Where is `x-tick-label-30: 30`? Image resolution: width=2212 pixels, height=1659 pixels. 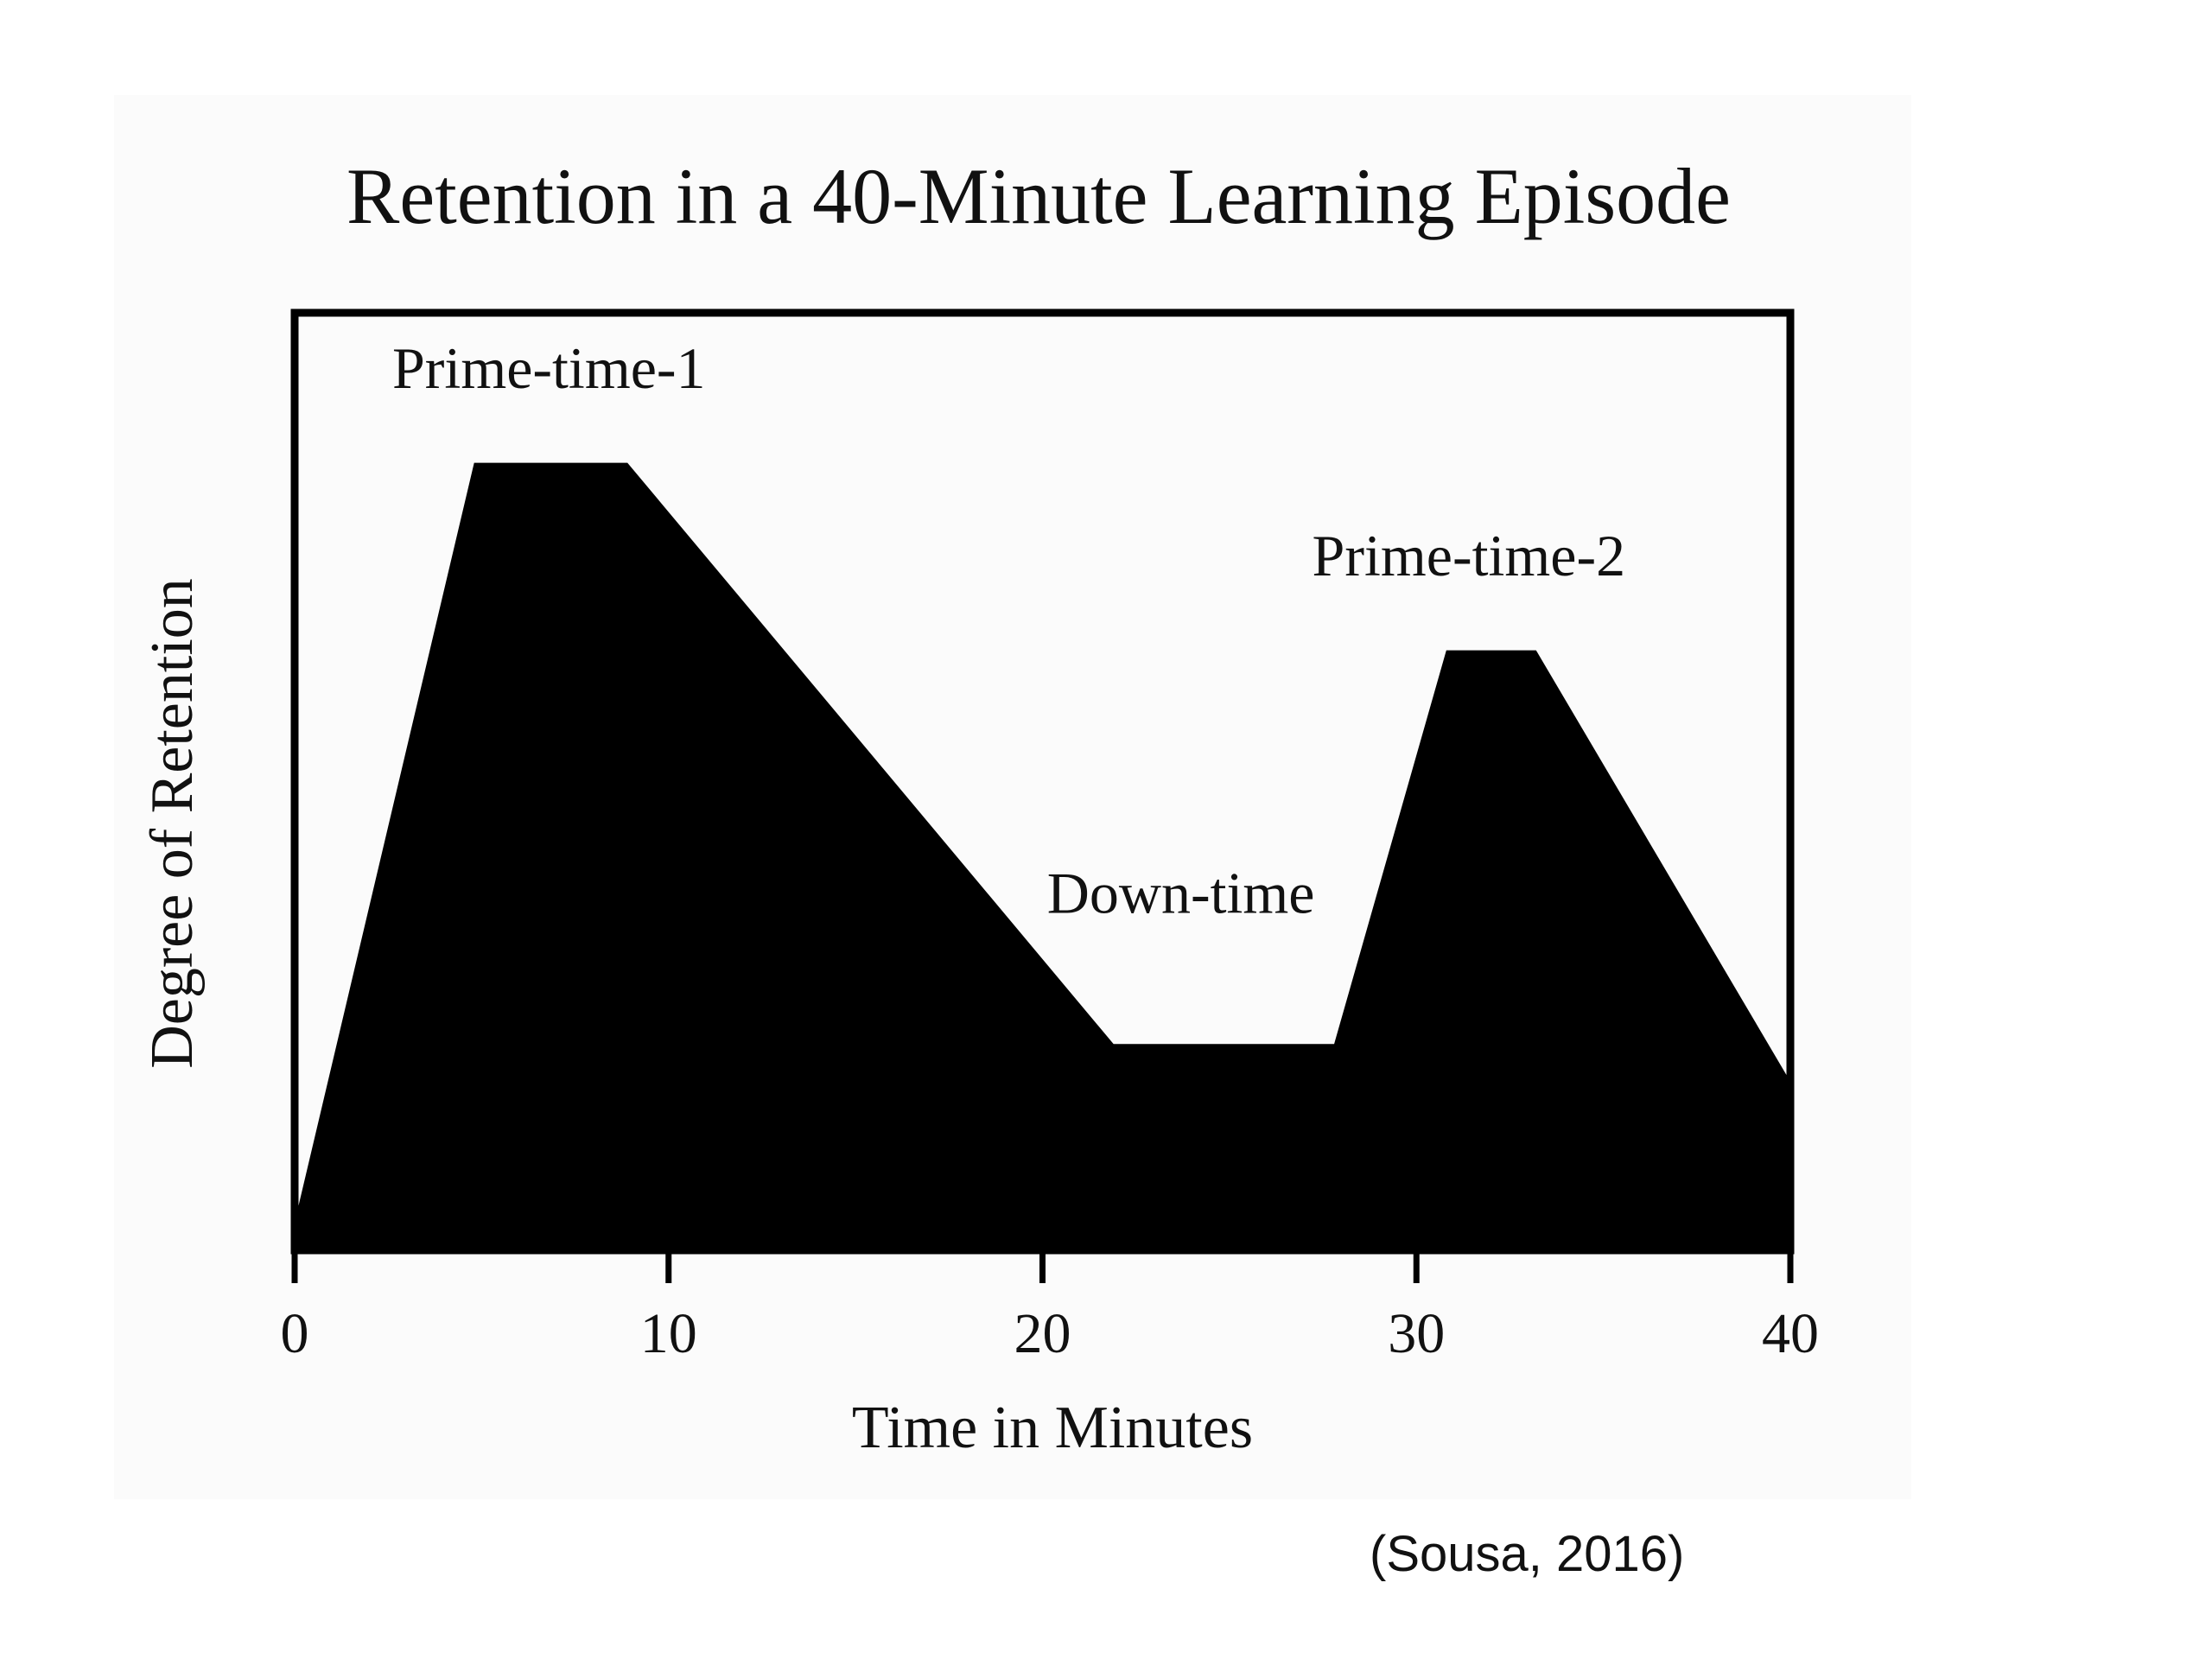 x-tick-label-30: 30 is located at coordinates (1416, 1333).